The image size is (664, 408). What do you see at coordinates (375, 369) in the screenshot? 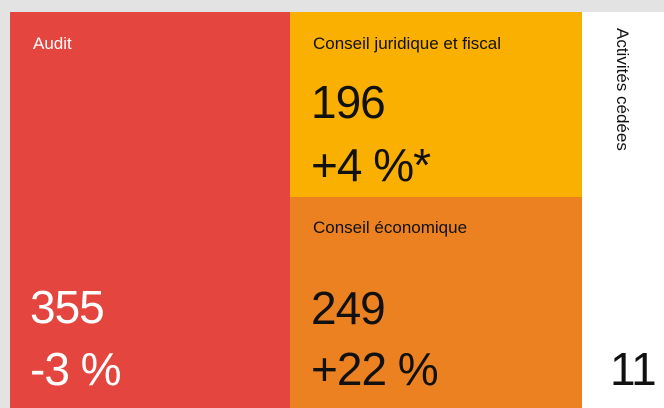
I see `block-change: +22 %` at bounding box center [375, 369].